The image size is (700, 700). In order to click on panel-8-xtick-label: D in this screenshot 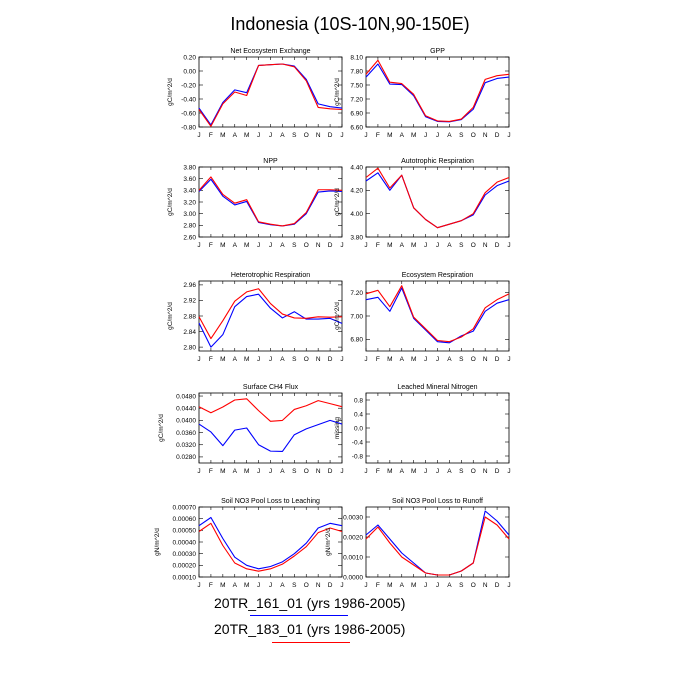, I will do `click(330, 585)`.